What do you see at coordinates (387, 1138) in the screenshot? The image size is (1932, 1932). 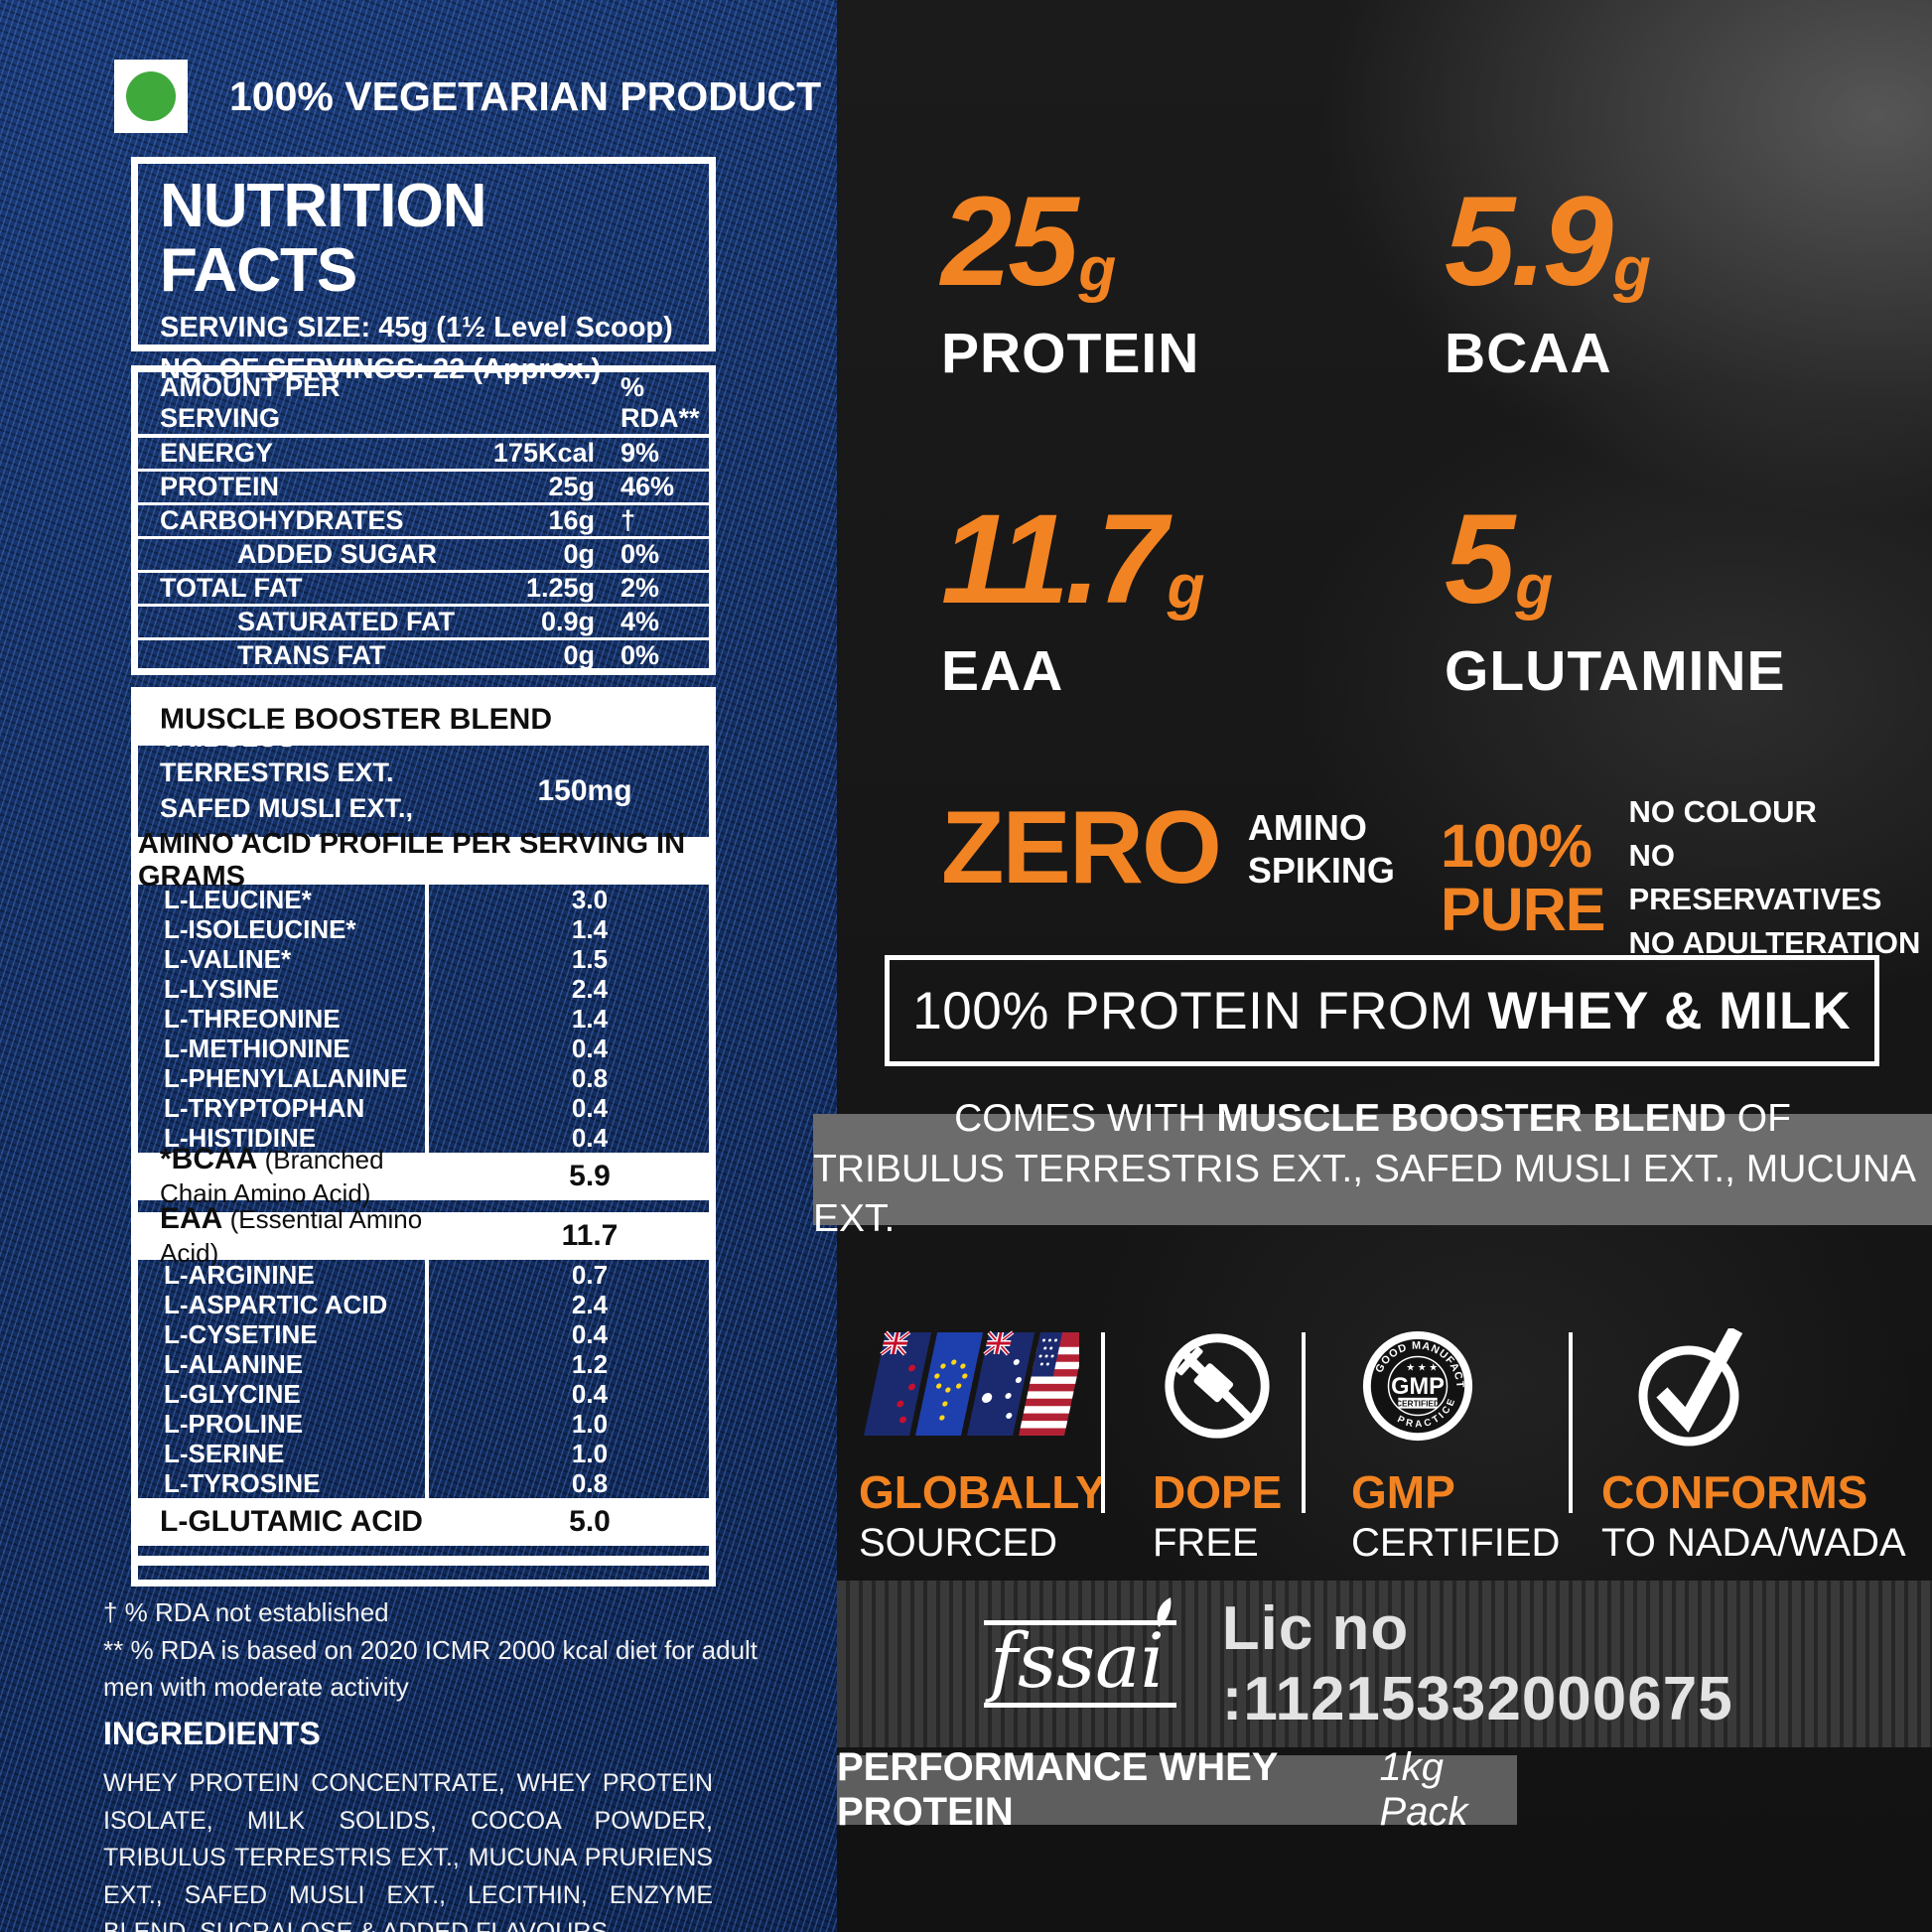 I see `amino-row: L-HISTIDINE 0.4` at bounding box center [387, 1138].